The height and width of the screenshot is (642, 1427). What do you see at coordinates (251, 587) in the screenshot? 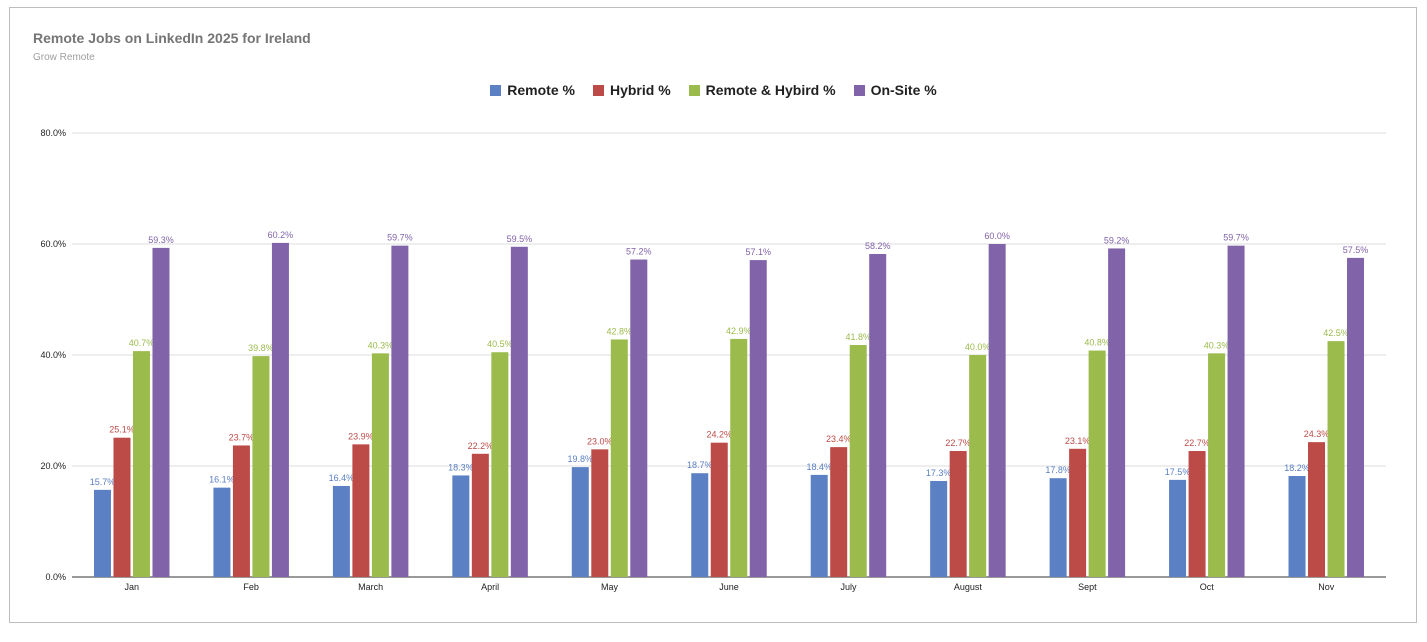
I see `x-tick-label: Feb` at bounding box center [251, 587].